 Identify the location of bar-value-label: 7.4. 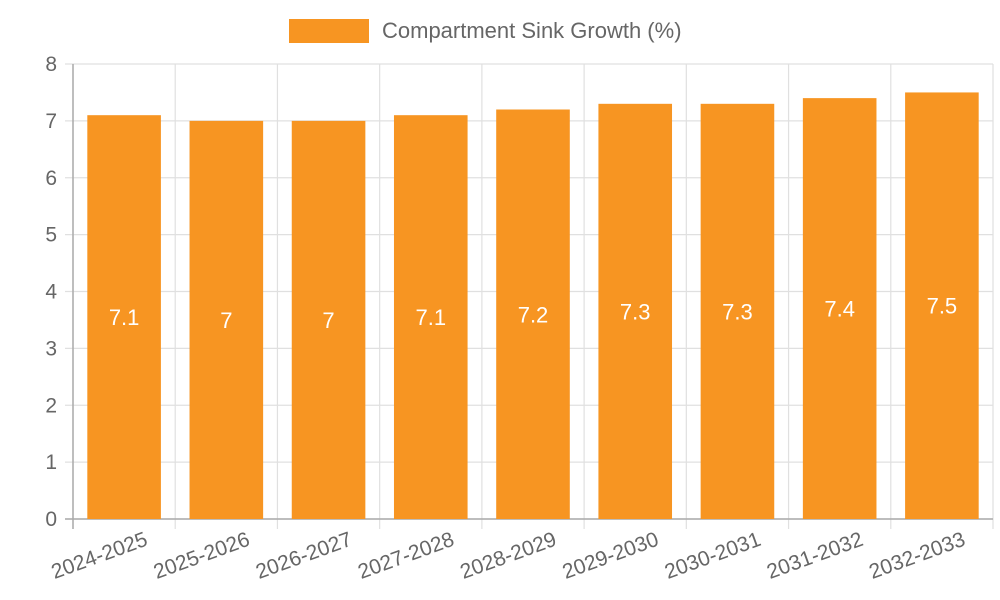
(839, 309).